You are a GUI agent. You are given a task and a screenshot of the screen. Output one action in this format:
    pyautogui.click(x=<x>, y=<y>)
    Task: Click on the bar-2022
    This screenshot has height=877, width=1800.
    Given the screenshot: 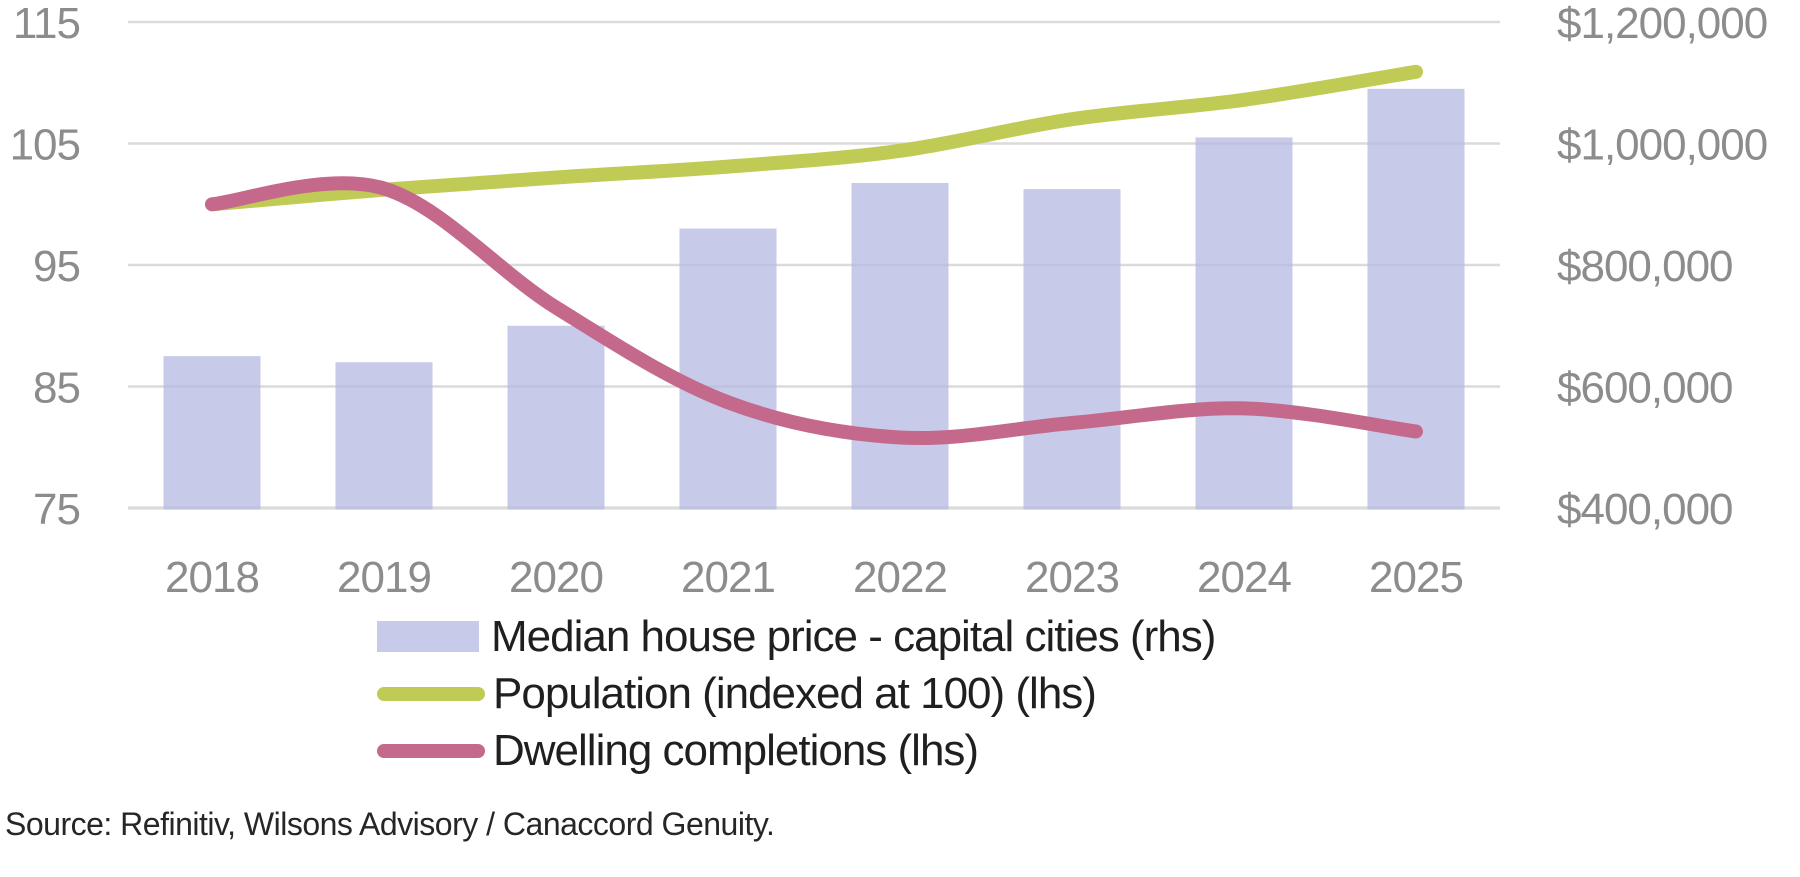 What is the action you would take?
    pyautogui.click(x=900, y=346)
    